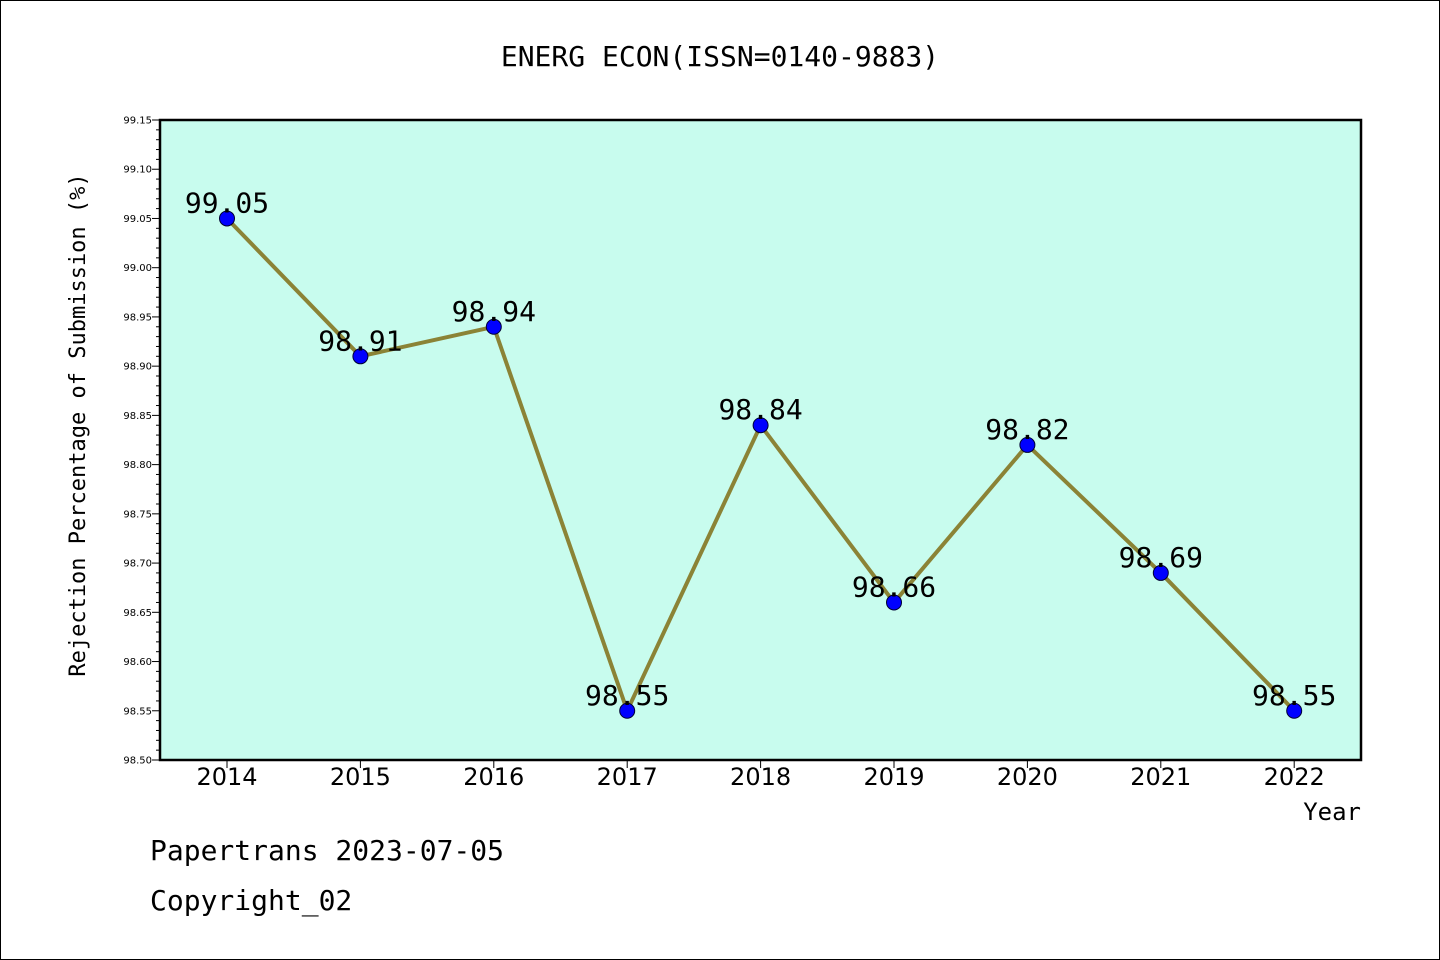 Image resolution: width=1440 pixels, height=960 pixels. What do you see at coordinates (1294, 777) in the screenshot?
I see `x-tick-label: 2022` at bounding box center [1294, 777].